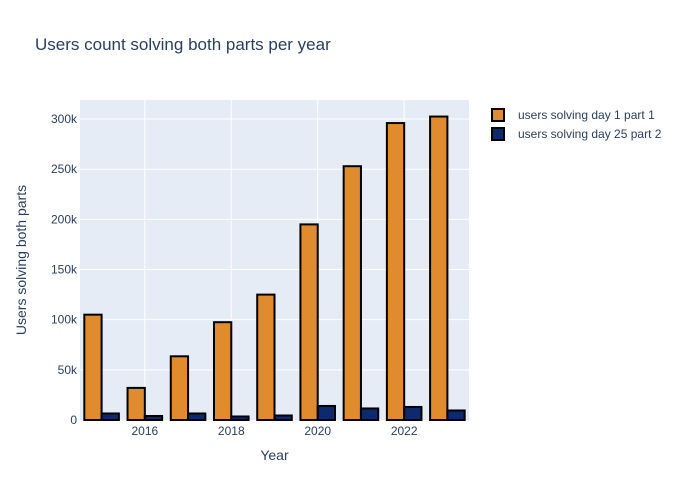 The width and height of the screenshot is (700, 500). I want to click on legend-label: users solving day 25 part 2, so click(590, 134).